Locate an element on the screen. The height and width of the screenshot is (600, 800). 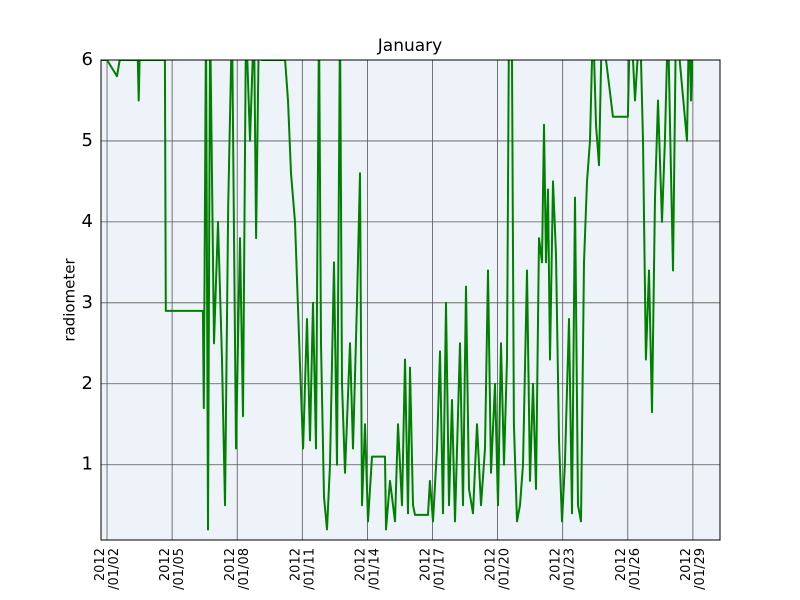
x-tick-label: 2012/01/14 is located at coordinates (367, 569).